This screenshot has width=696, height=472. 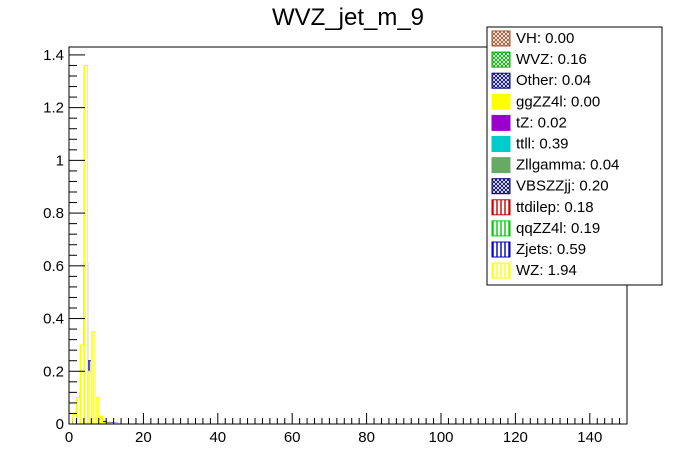 What do you see at coordinates (60, 160) in the screenshot?
I see `y-tick-label: 1` at bounding box center [60, 160].